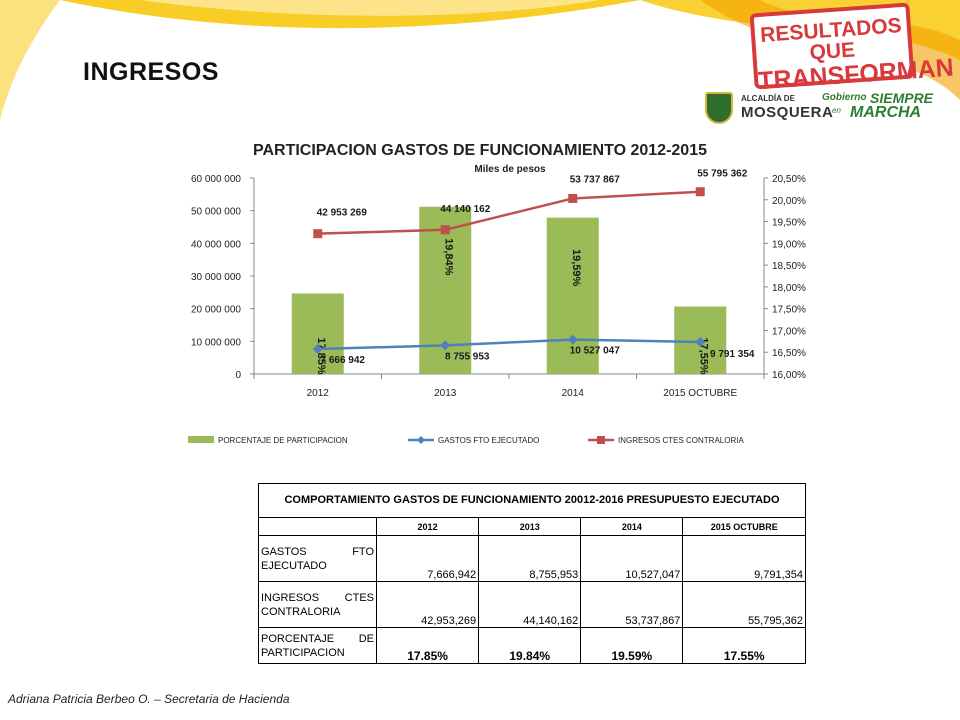 This screenshot has width=960, height=720. I want to click on table-cell: 55,795,362, so click(744, 604).